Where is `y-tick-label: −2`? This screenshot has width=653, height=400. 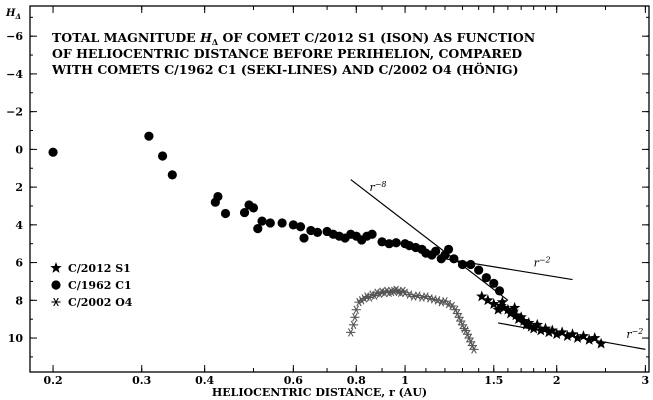 y-tick-label: −2 is located at coordinates (14, 112).